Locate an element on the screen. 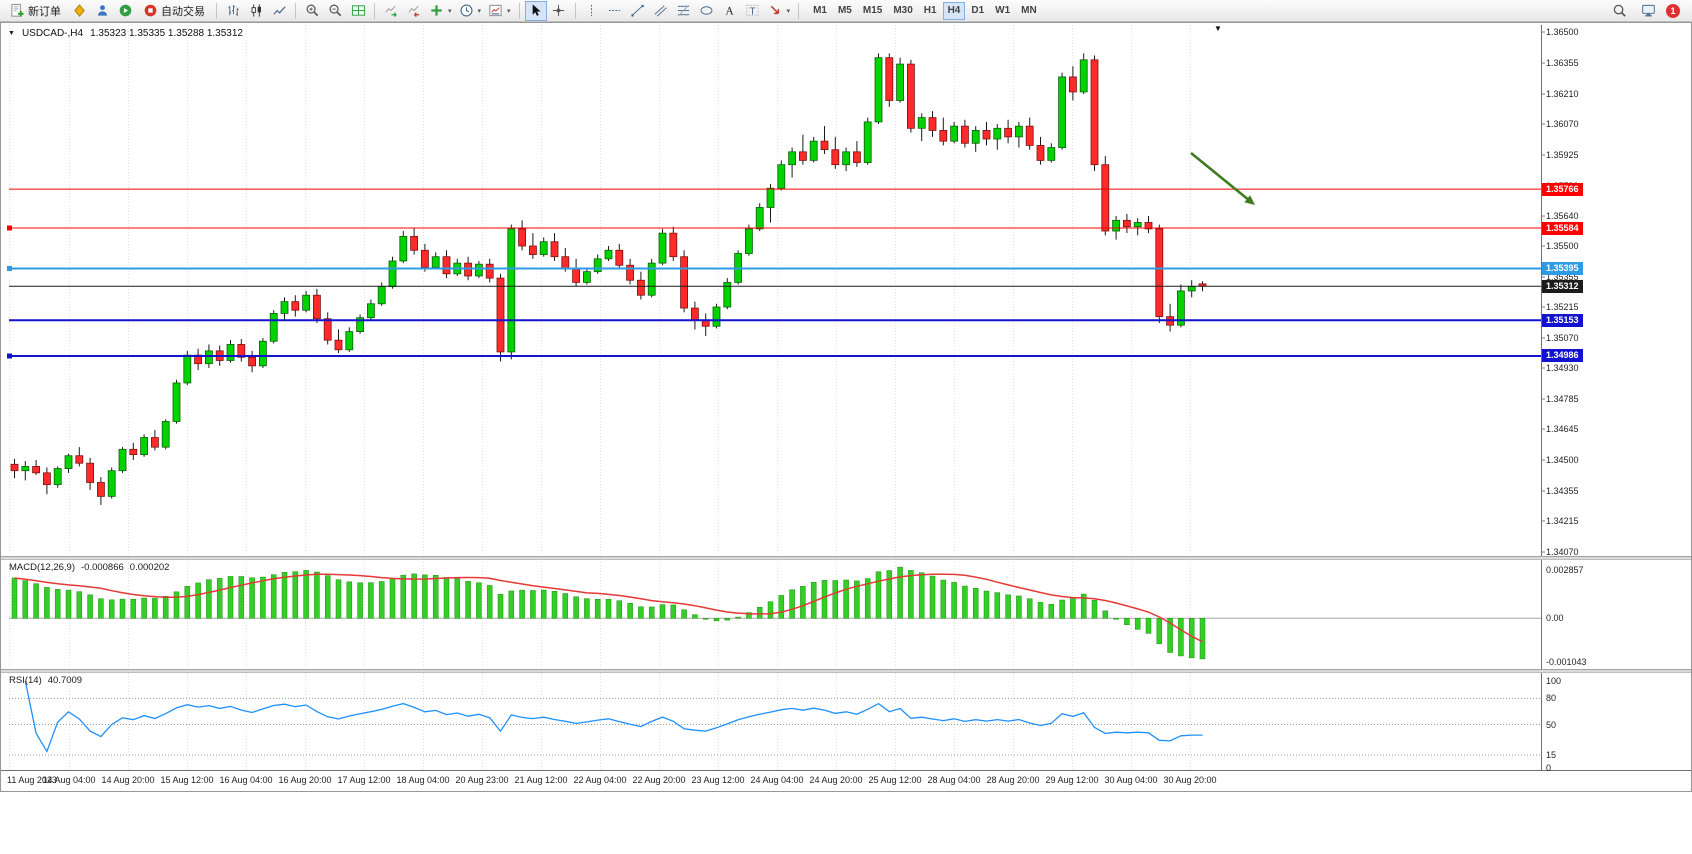  price-axis-tick: 1.34645 is located at coordinates (1562, 428).